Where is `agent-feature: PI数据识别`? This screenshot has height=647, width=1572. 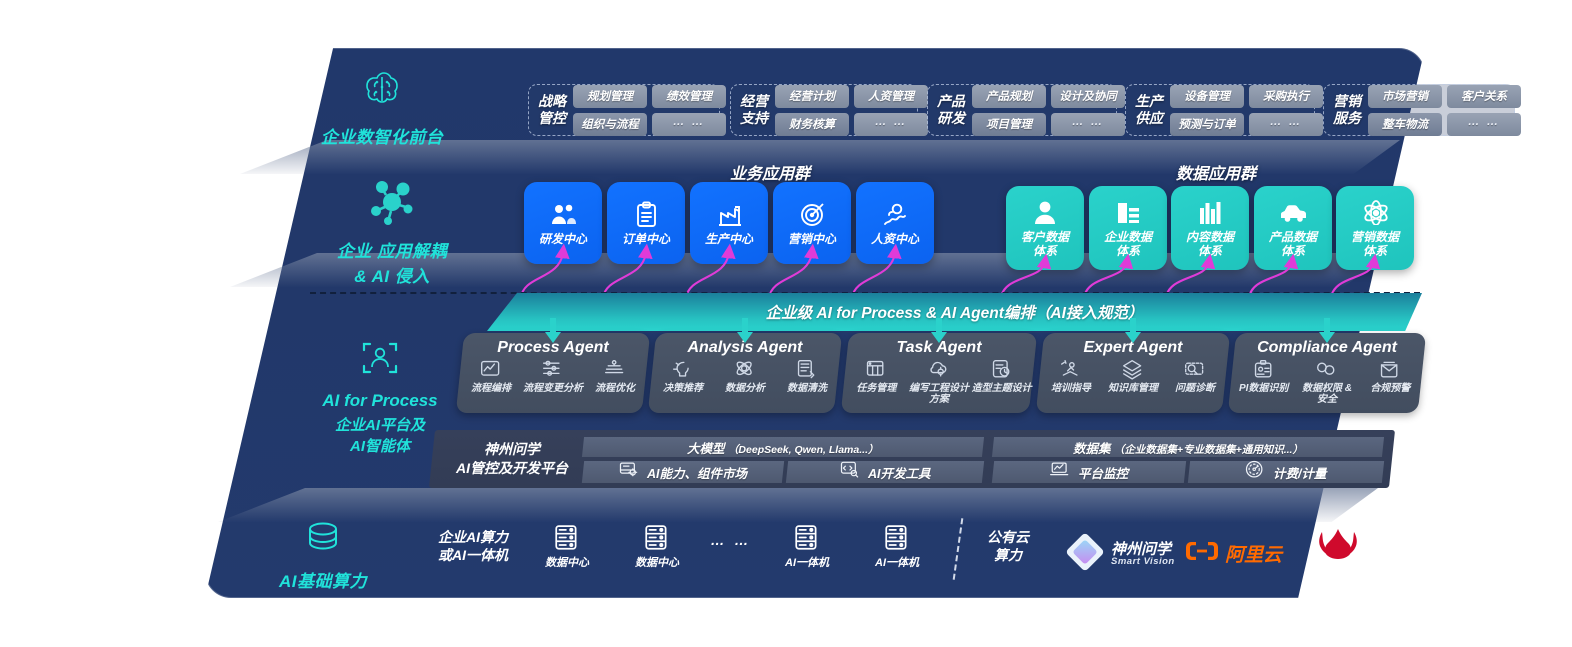
agent-feature: PI数据识别 is located at coordinates (1263, 382).